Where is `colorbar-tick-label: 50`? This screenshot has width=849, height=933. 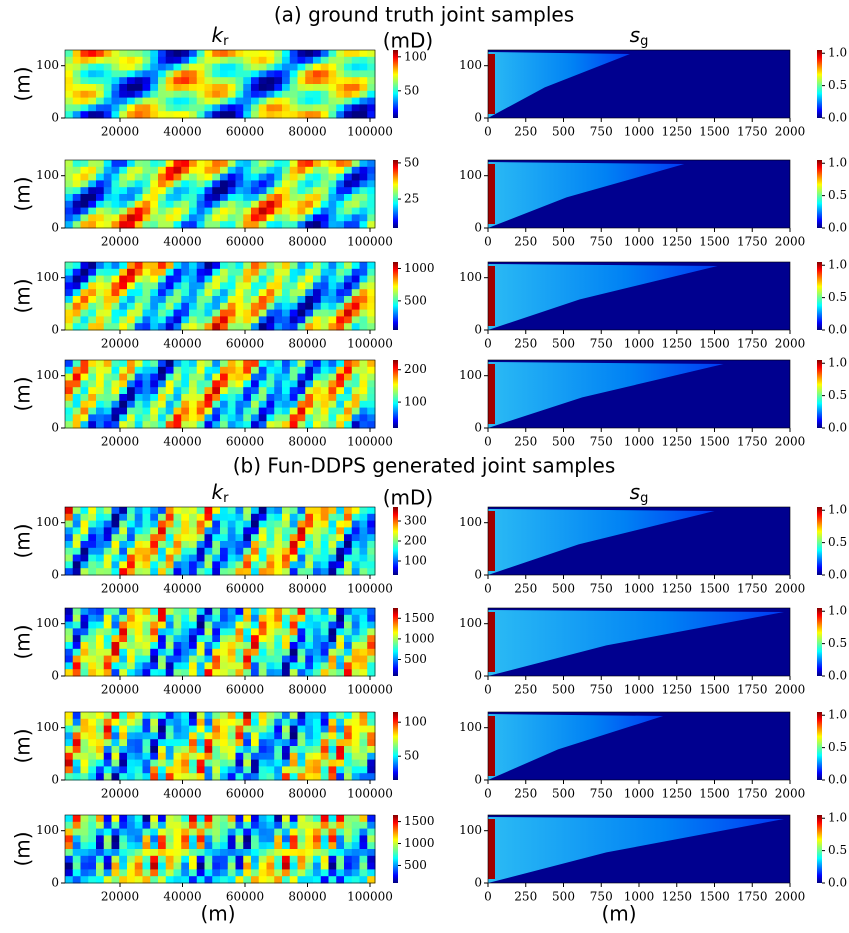
colorbar-tick-label: 50 is located at coordinates (411, 756).